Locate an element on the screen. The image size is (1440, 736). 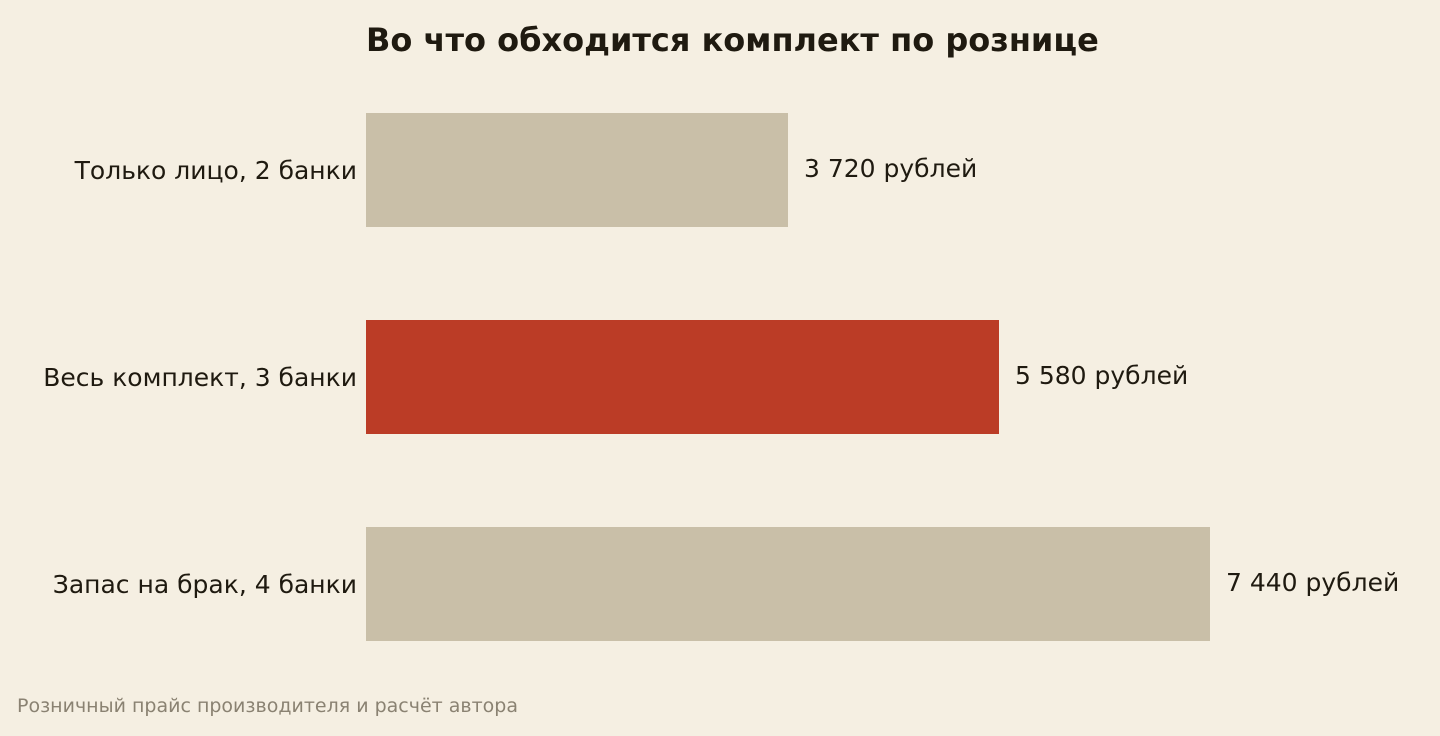
value-label: 3 720 рублей is located at coordinates (890, 168).